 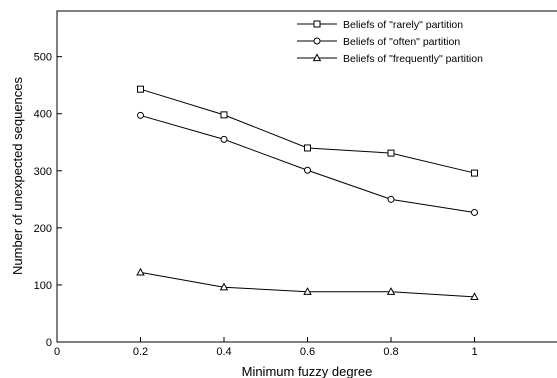 I want to click on legend-item: Beliefs of "frequently" partition, so click(x=390, y=59).